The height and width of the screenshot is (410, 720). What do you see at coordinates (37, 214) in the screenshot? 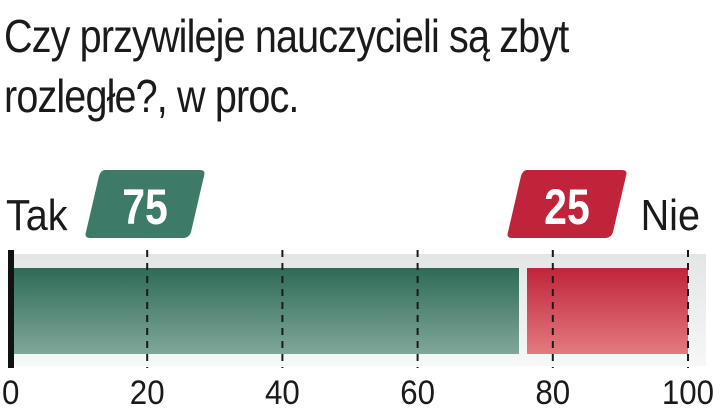
I see `series-name-tak: Tak` at bounding box center [37, 214].